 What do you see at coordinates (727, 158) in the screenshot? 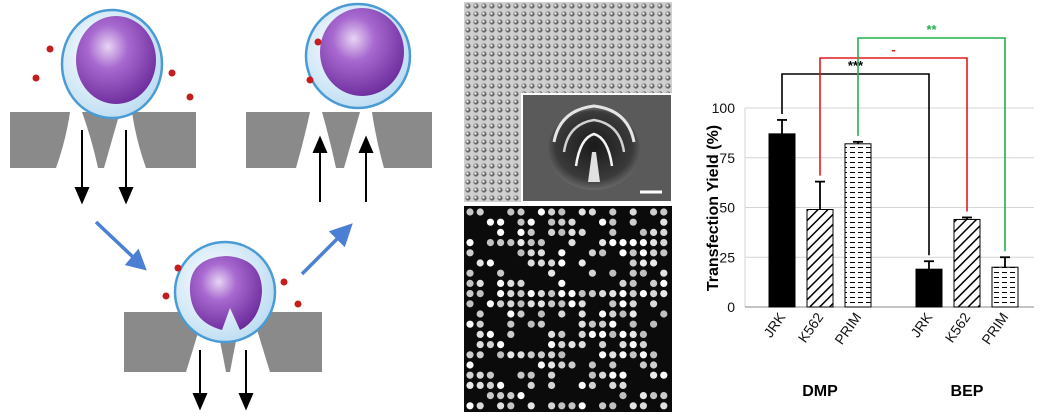
I see `y-tick-label: 75` at bounding box center [727, 158].